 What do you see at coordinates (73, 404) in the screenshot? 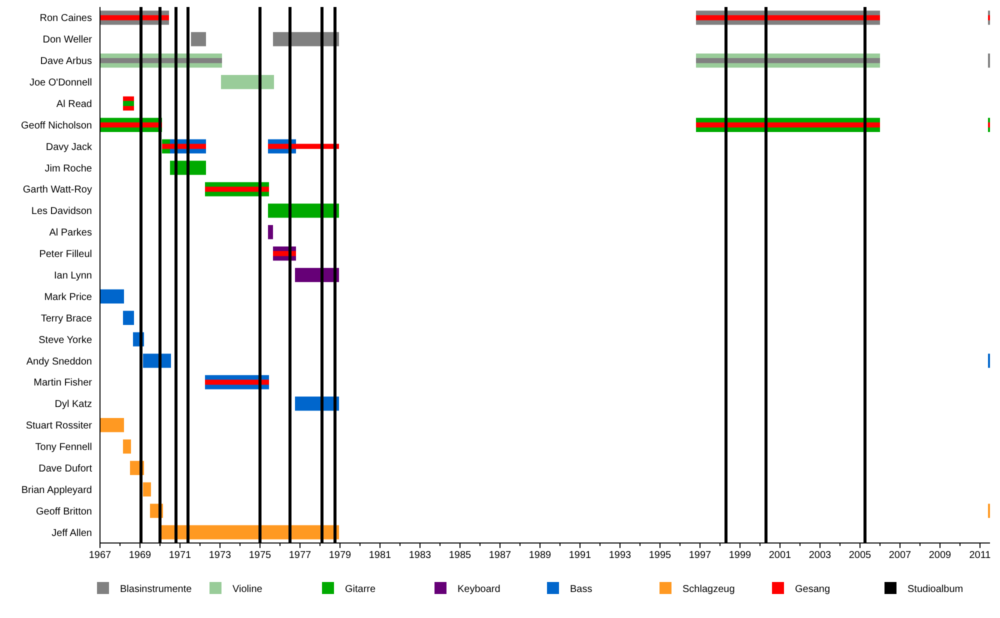
I see `y-tick-label: Dyl Katz` at bounding box center [73, 404].